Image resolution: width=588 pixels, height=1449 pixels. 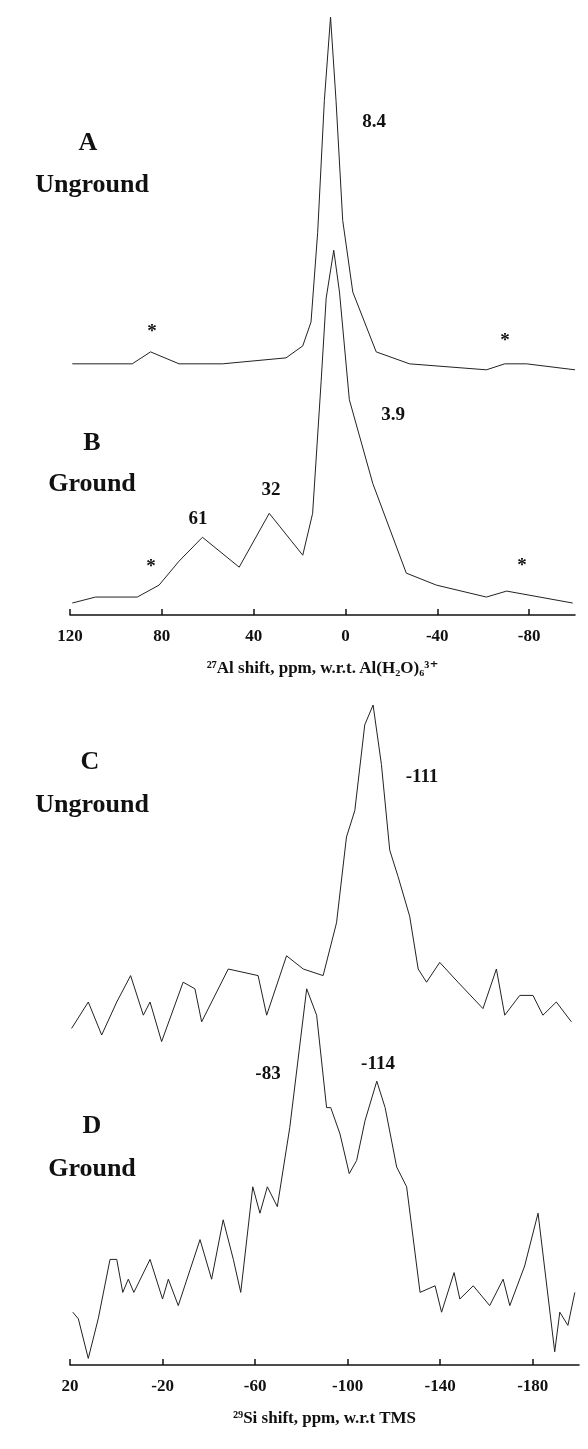 I want to click on annotation: 3.9, so click(x=393, y=413).